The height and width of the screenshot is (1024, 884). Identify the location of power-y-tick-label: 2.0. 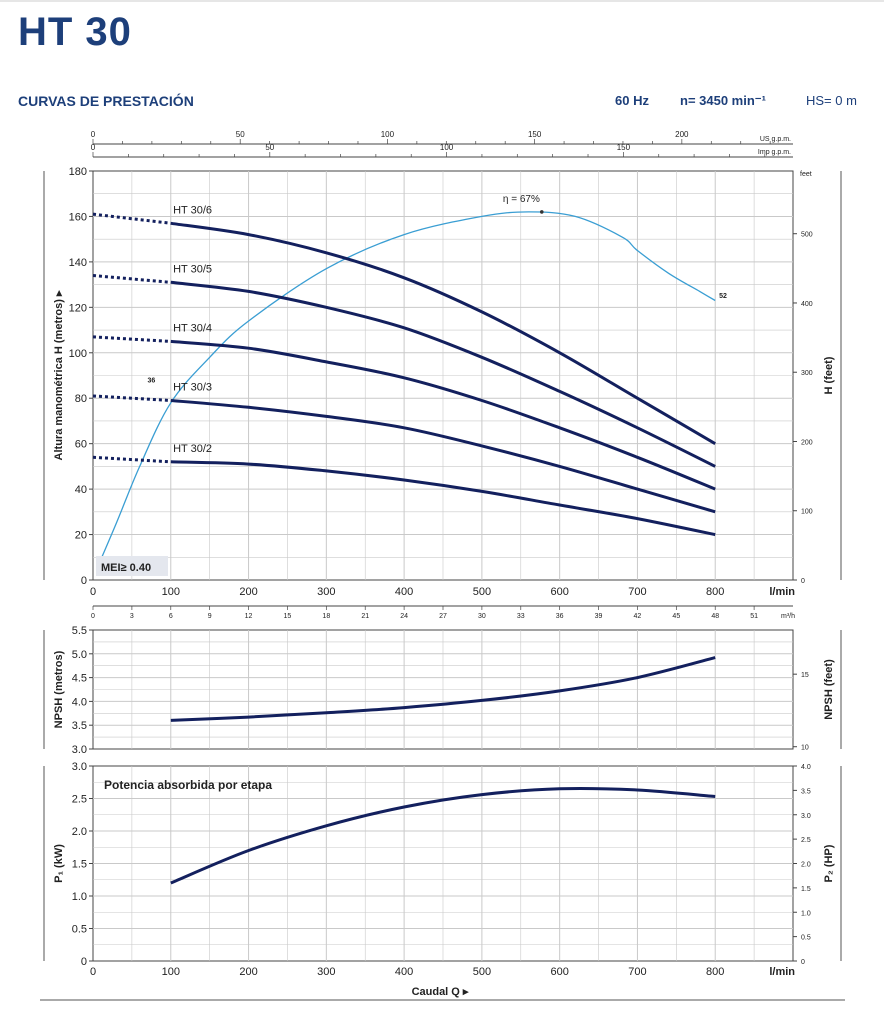
(79, 832).